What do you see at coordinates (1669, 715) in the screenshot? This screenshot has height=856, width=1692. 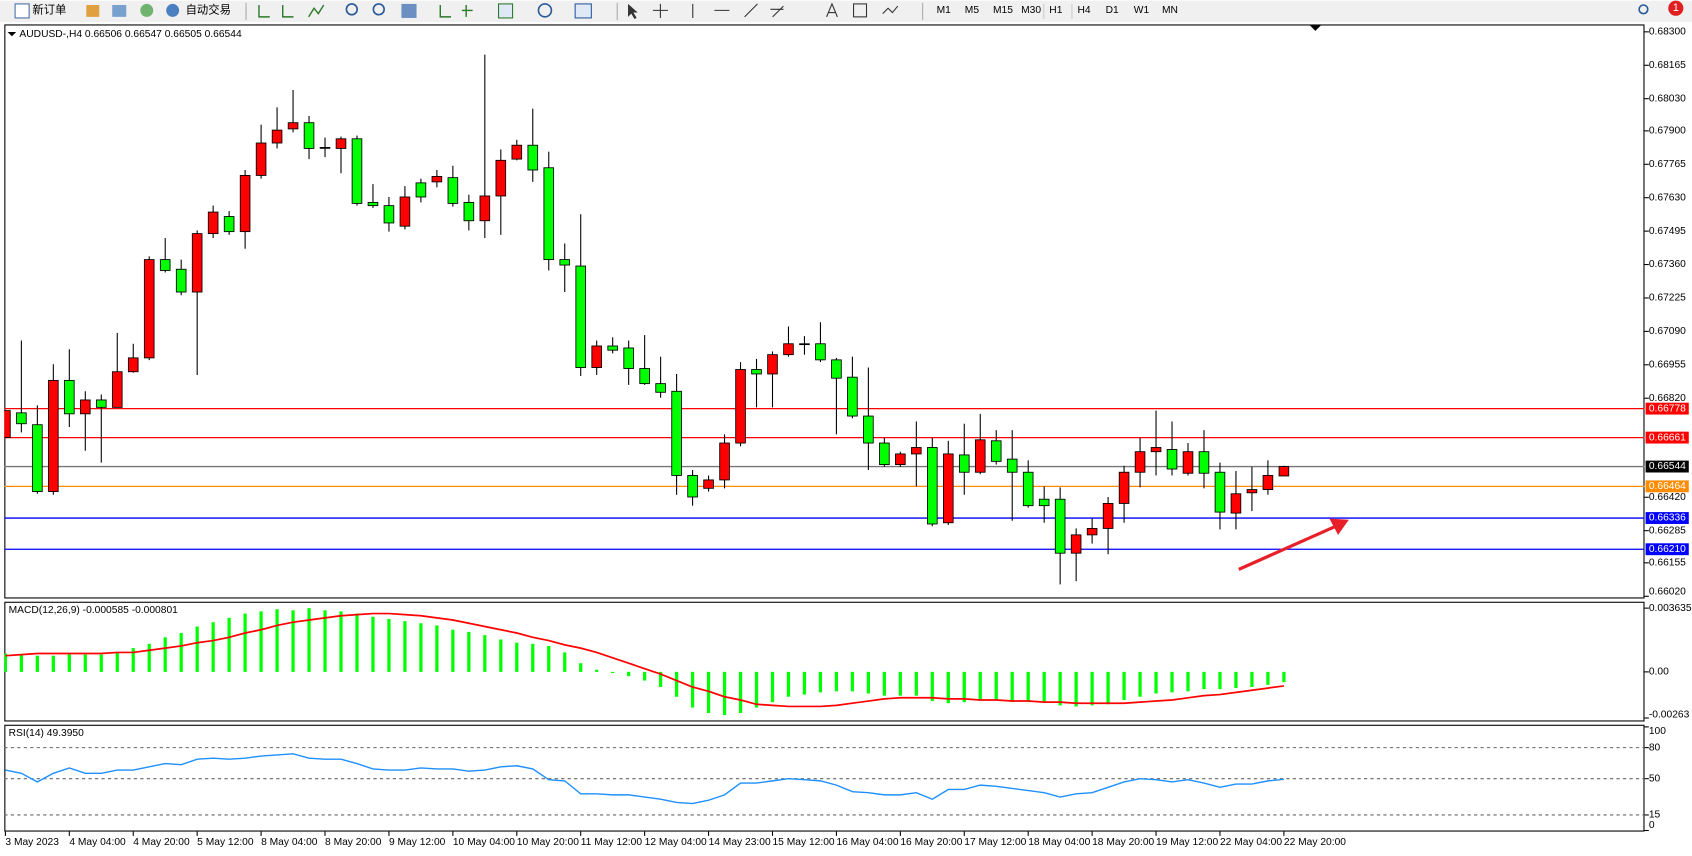 I see `y-tick-label: -0.00263` at bounding box center [1669, 715].